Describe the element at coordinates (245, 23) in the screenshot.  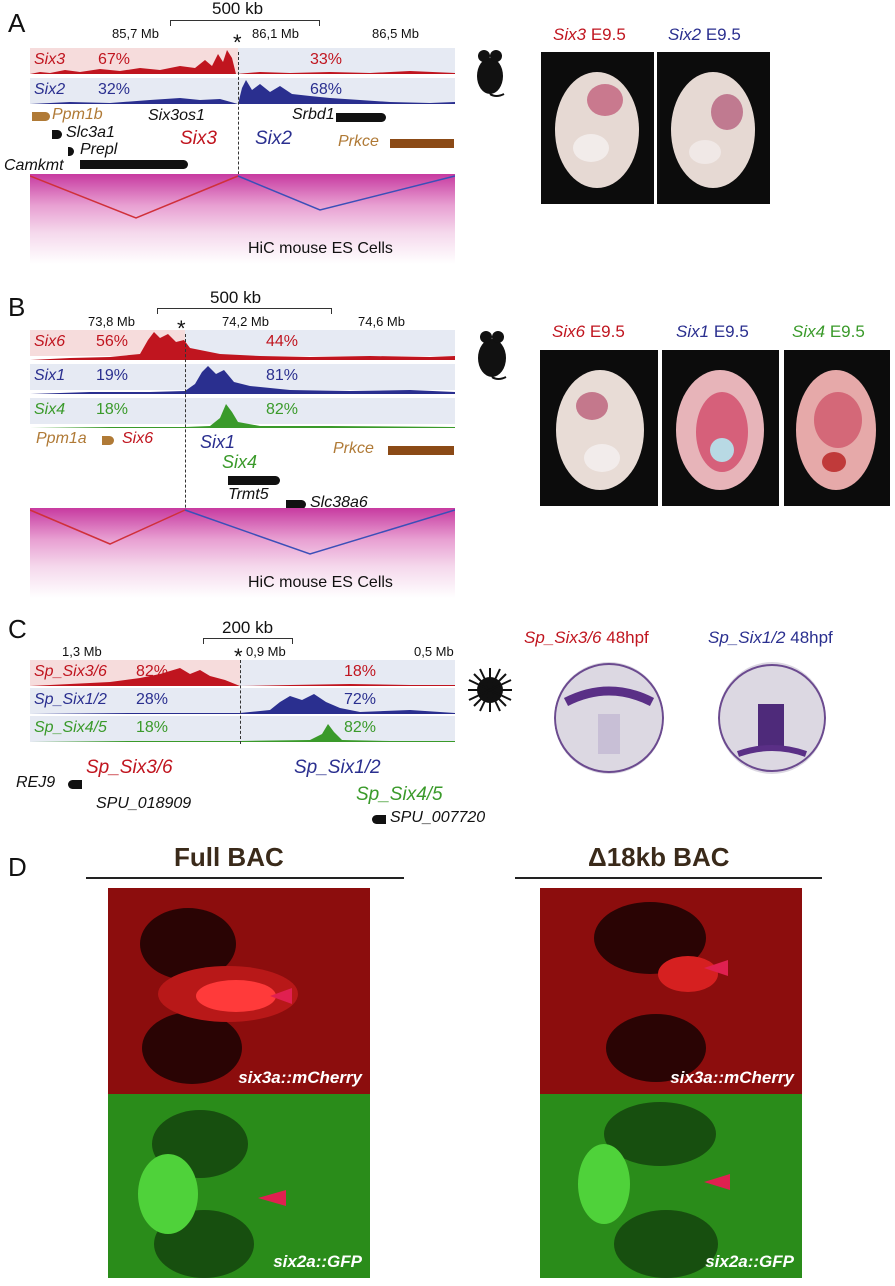
I see `scale-bar-a` at that location.